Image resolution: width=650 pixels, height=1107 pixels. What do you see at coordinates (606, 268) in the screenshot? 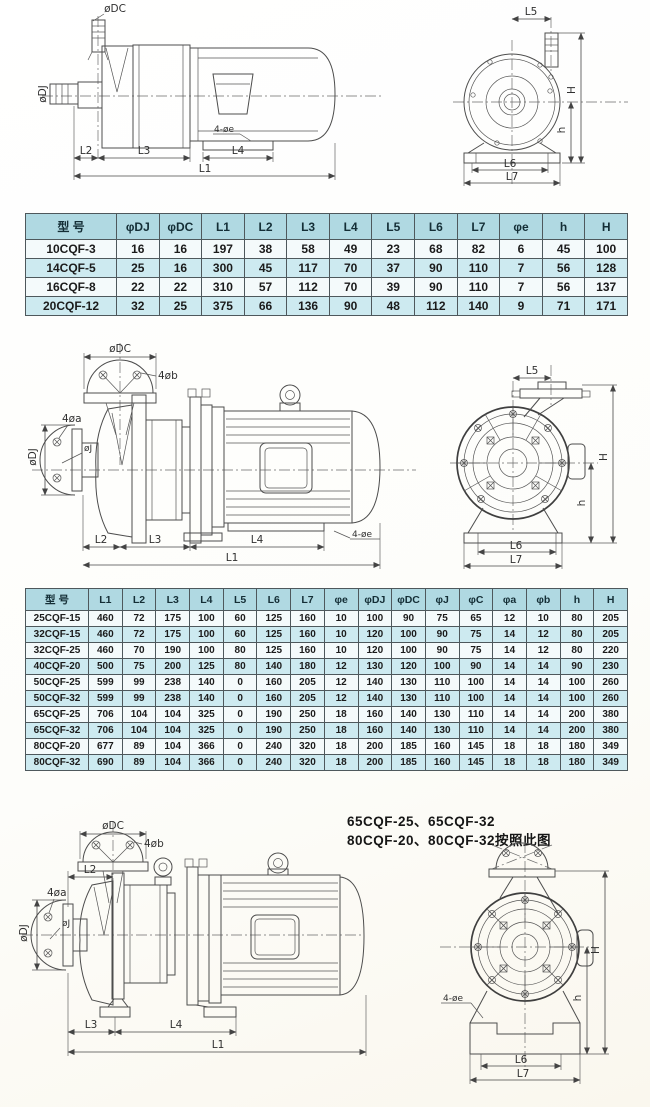
I see `value-cell: 128` at bounding box center [606, 268].